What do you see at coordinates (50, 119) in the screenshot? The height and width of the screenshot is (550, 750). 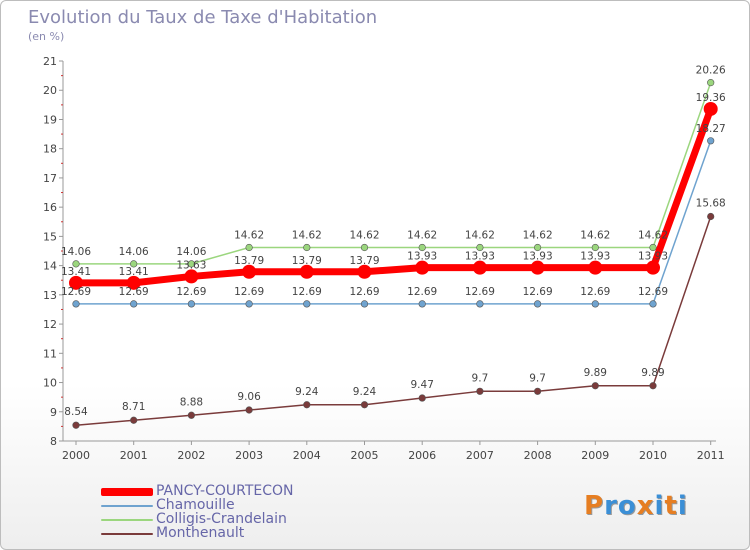 I see `y-tick-label: 19` at bounding box center [50, 119].